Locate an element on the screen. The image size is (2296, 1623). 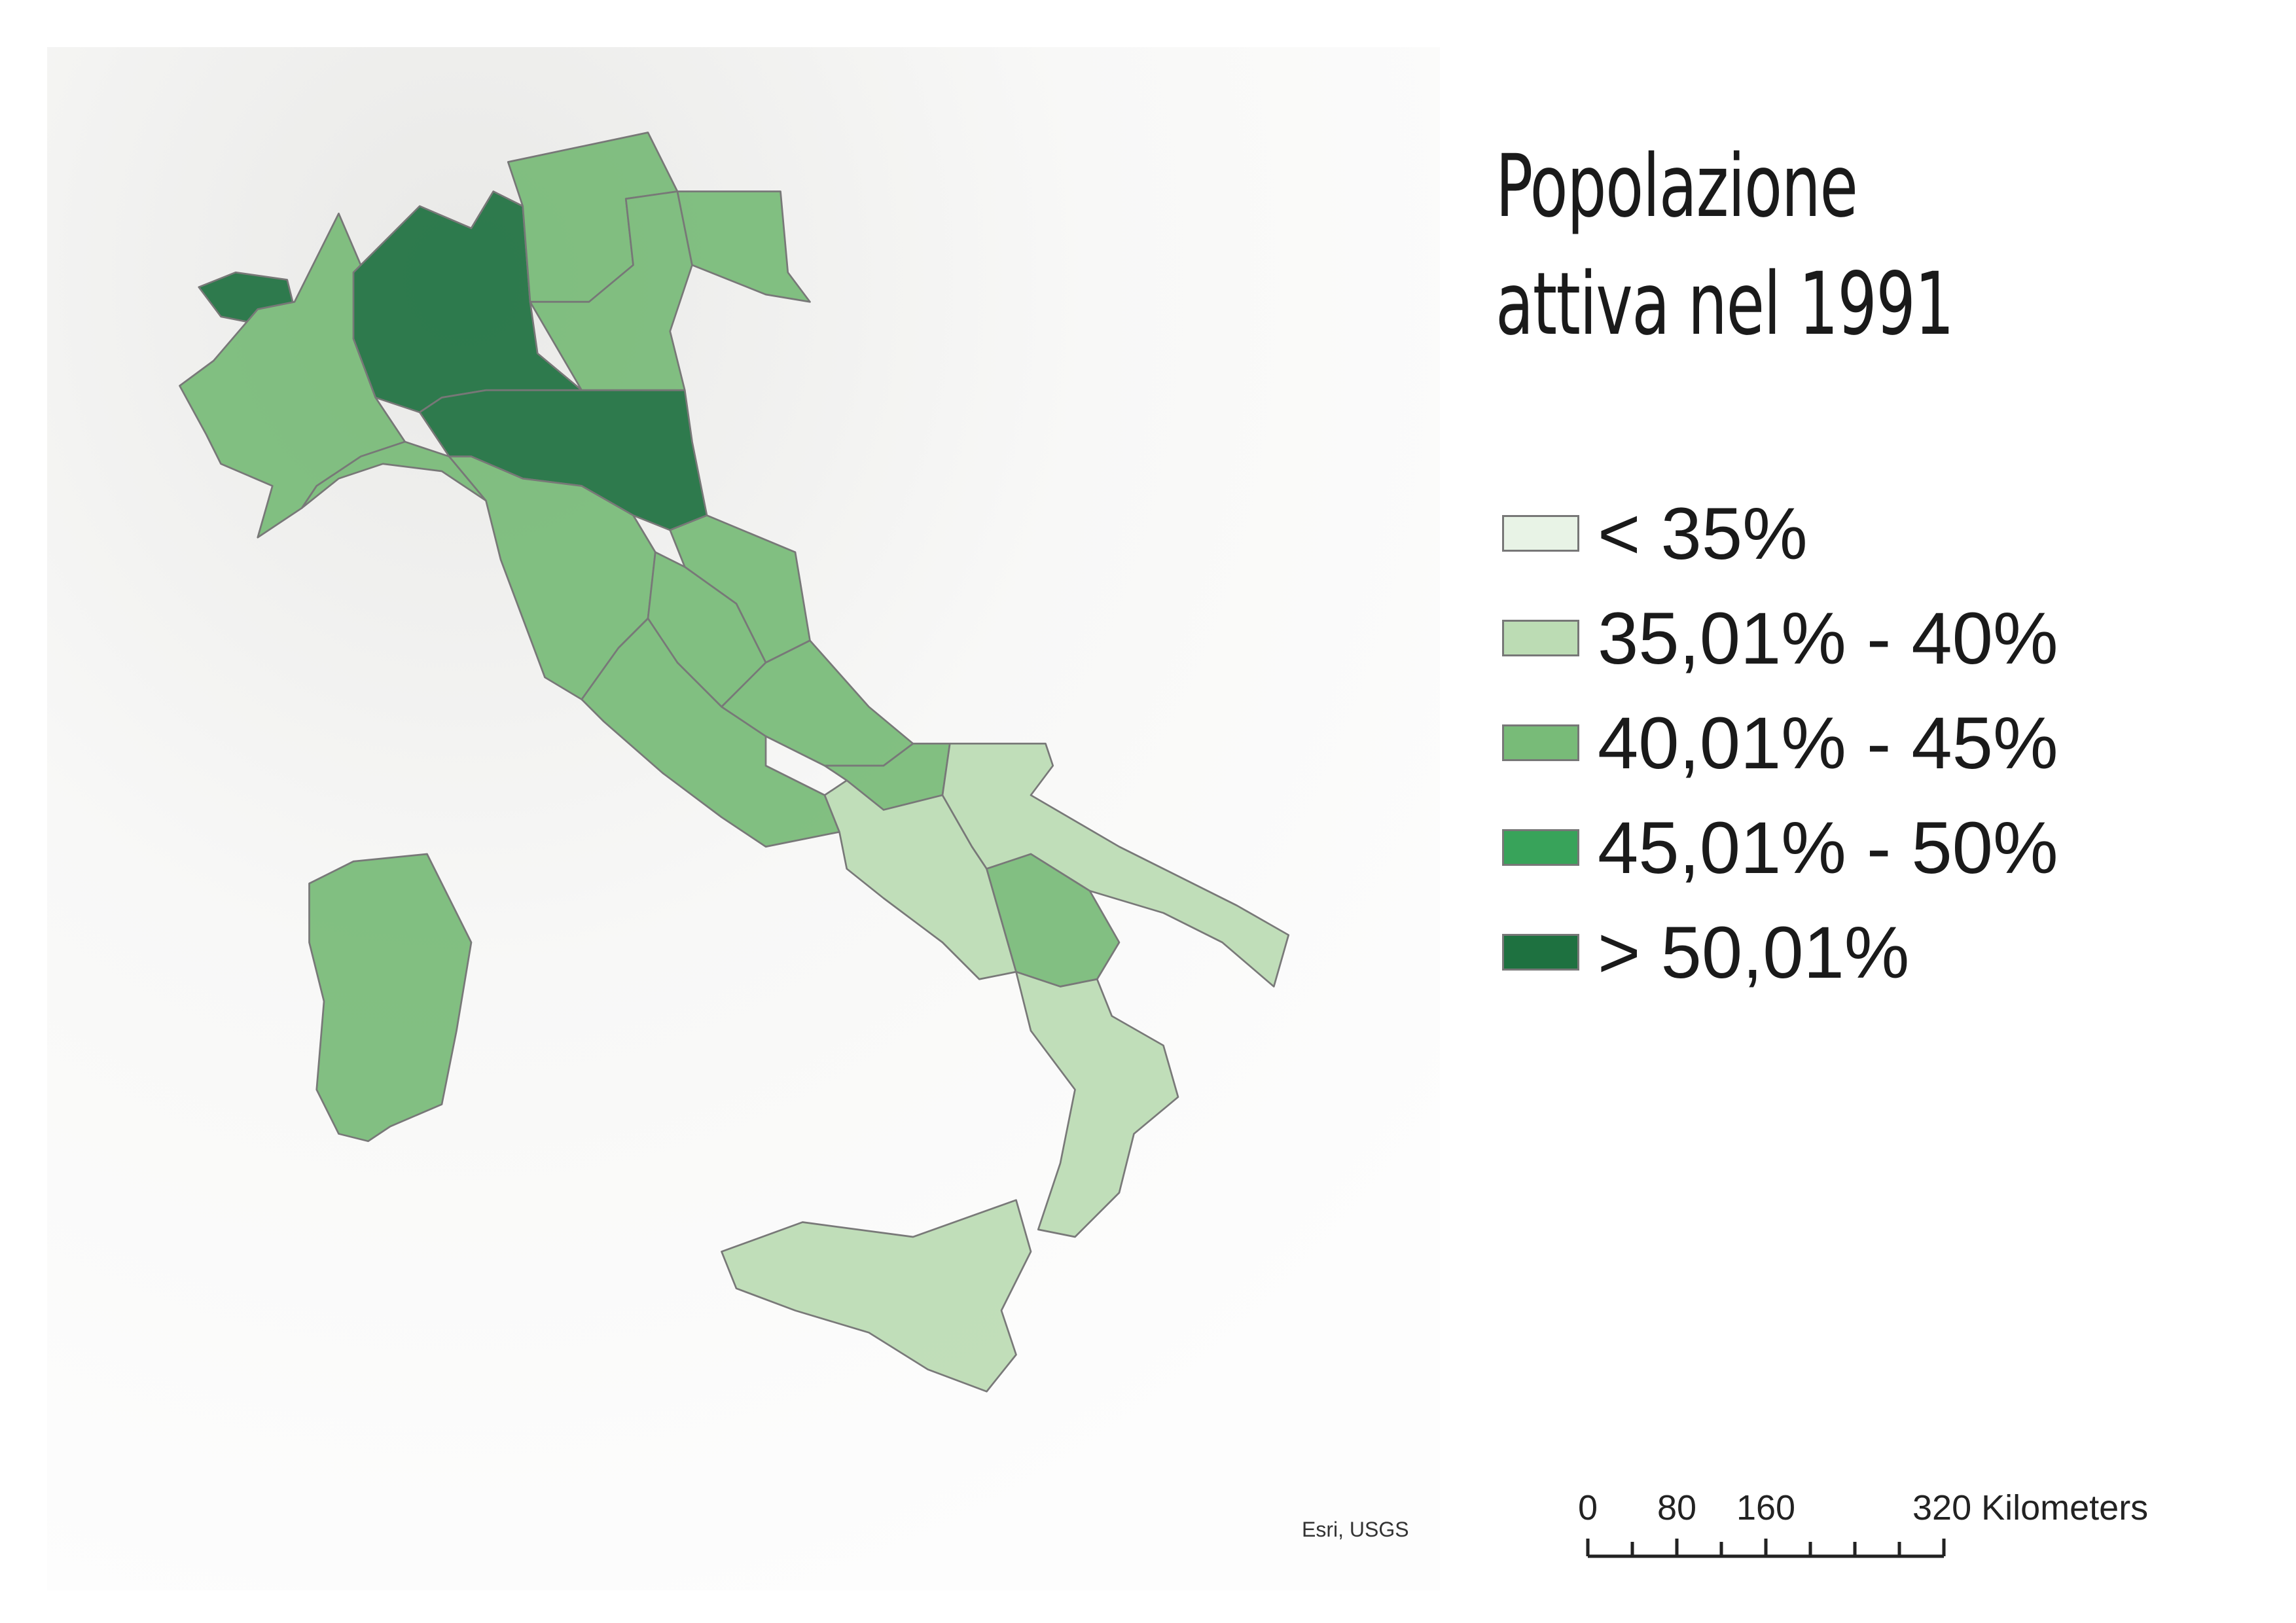
scale-bar is located at coordinates (1766, 1549).